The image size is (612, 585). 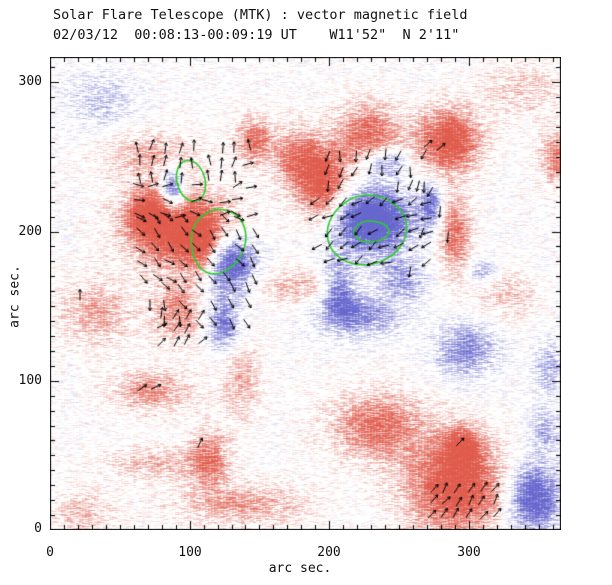 What do you see at coordinates (190, 552) in the screenshot?
I see `x-axis-tick-label-100: 100` at bounding box center [190, 552].